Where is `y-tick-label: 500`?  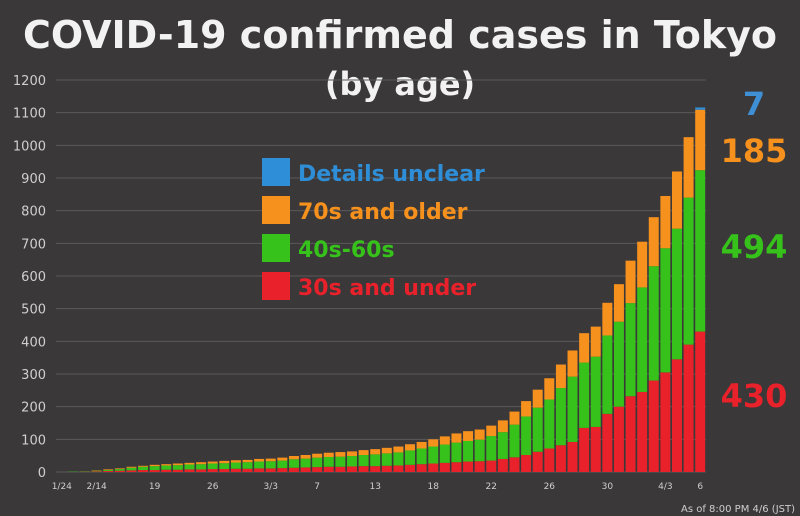
y-tick-label: 500 is located at coordinates (33, 310).